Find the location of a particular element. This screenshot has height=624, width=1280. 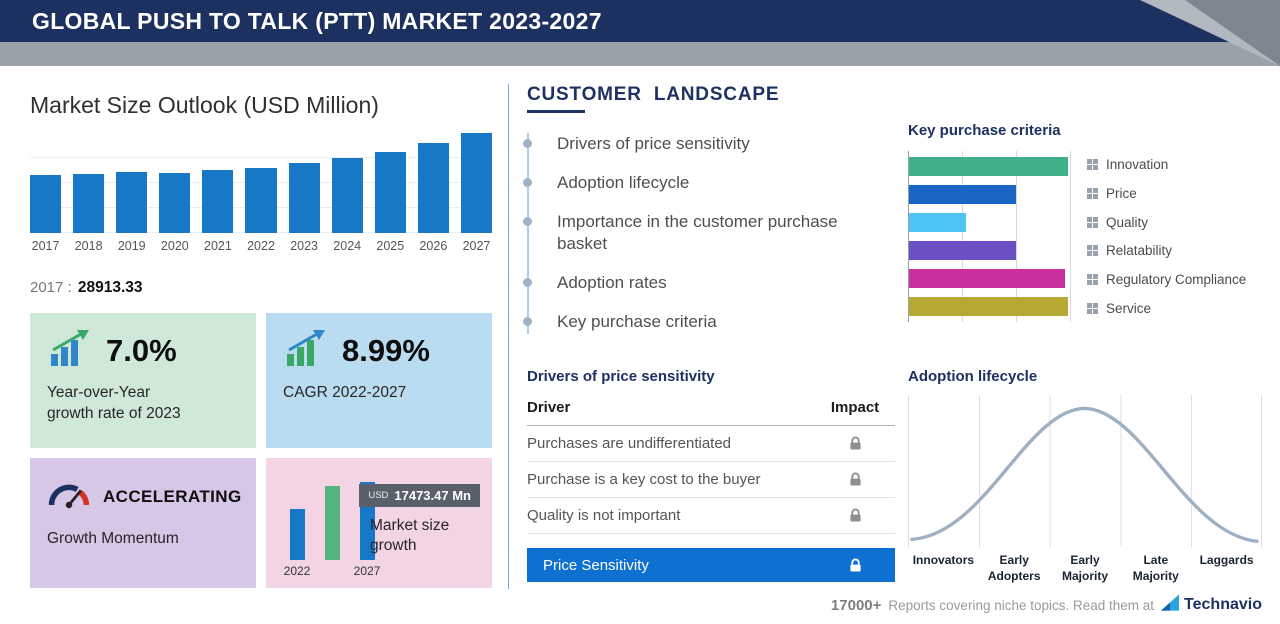

report-count: 17000+ is located at coordinates (856, 605).